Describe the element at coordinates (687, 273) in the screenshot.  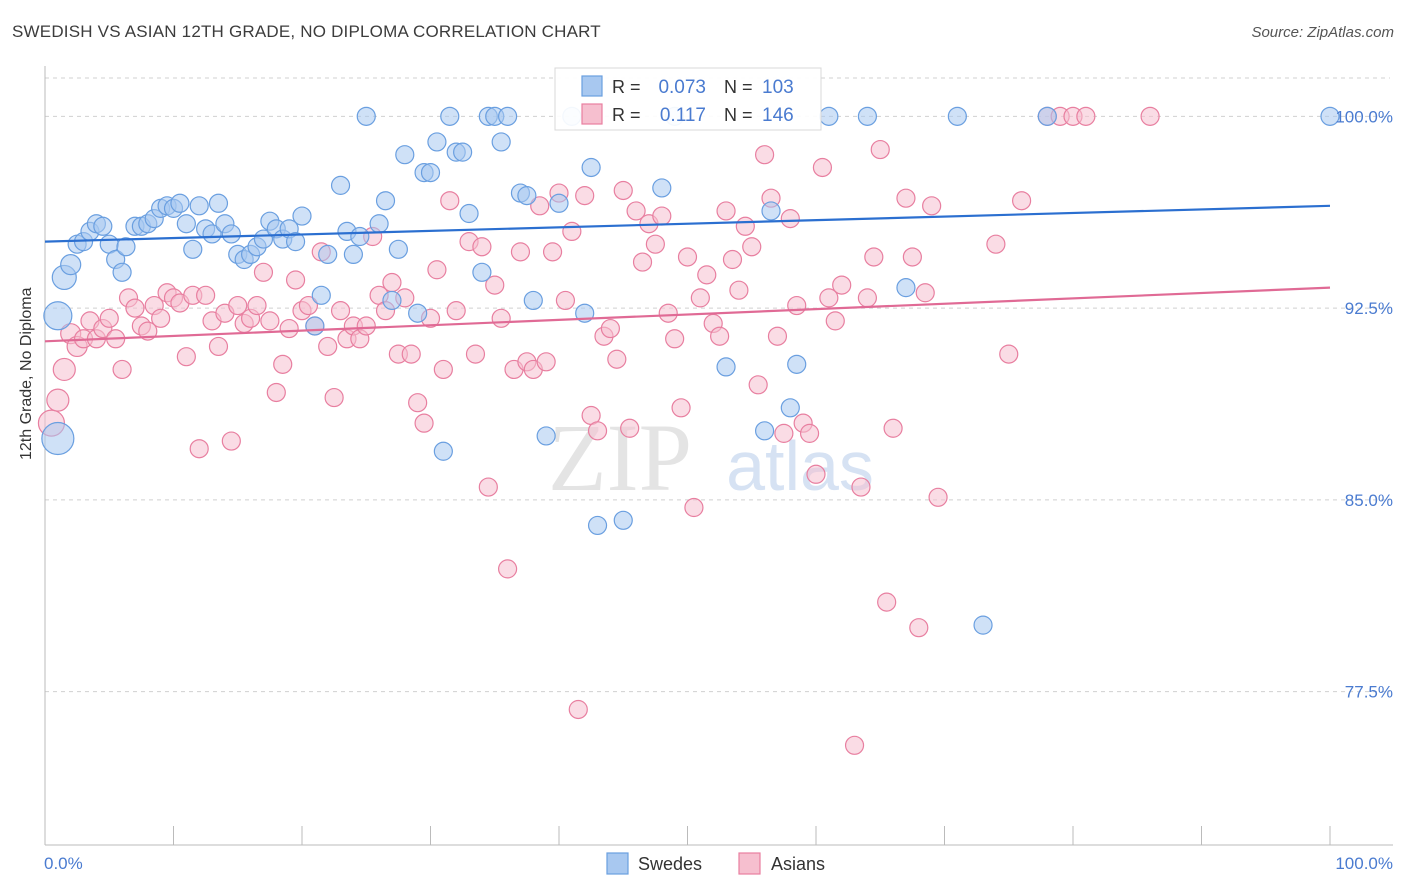
I see `trend-lines` at that location.